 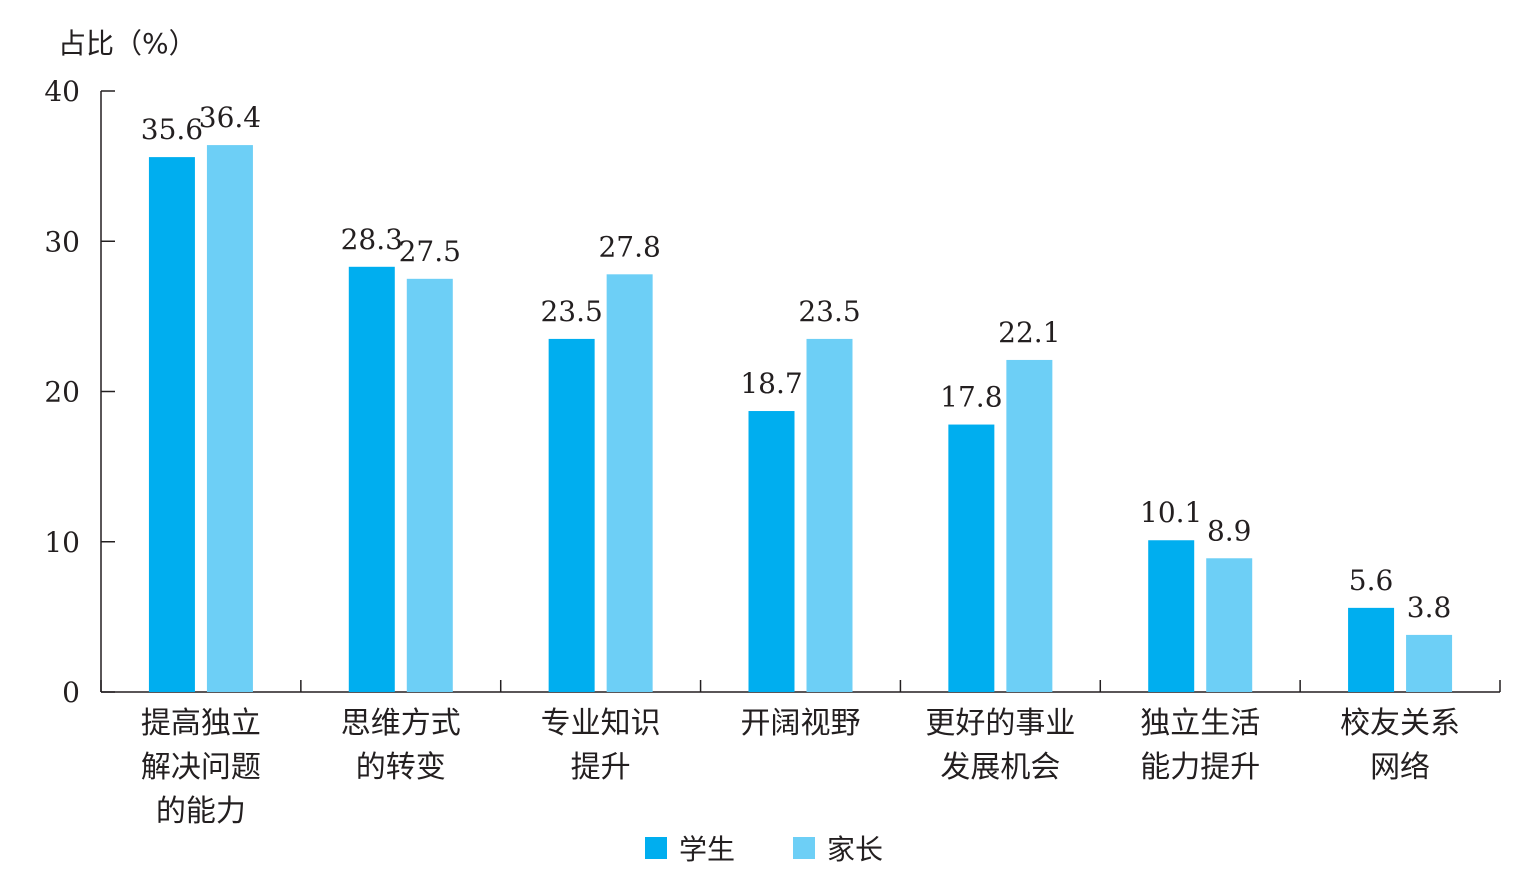 What do you see at coordinates (1029, 332) in the screenshot?
I see `data-label-parents: 22.1` at bounding box center [1029, 332].